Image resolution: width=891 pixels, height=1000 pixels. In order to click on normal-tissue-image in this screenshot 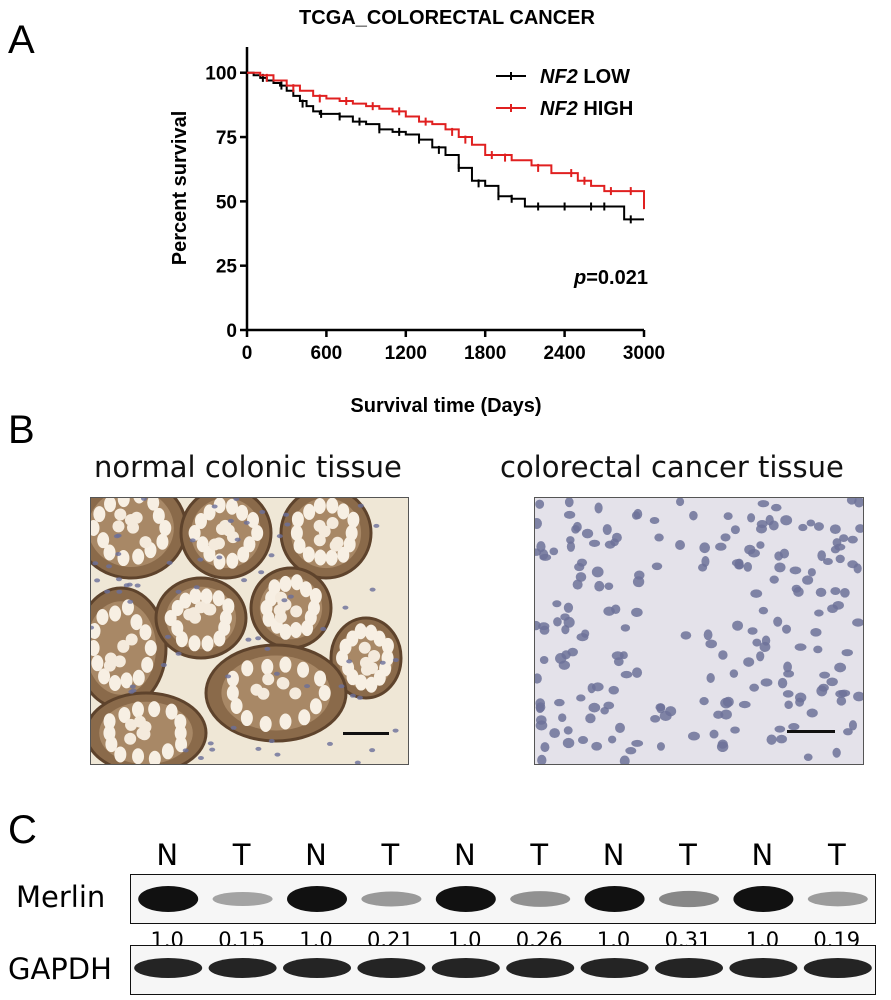, I will do `click(249, 631)`.